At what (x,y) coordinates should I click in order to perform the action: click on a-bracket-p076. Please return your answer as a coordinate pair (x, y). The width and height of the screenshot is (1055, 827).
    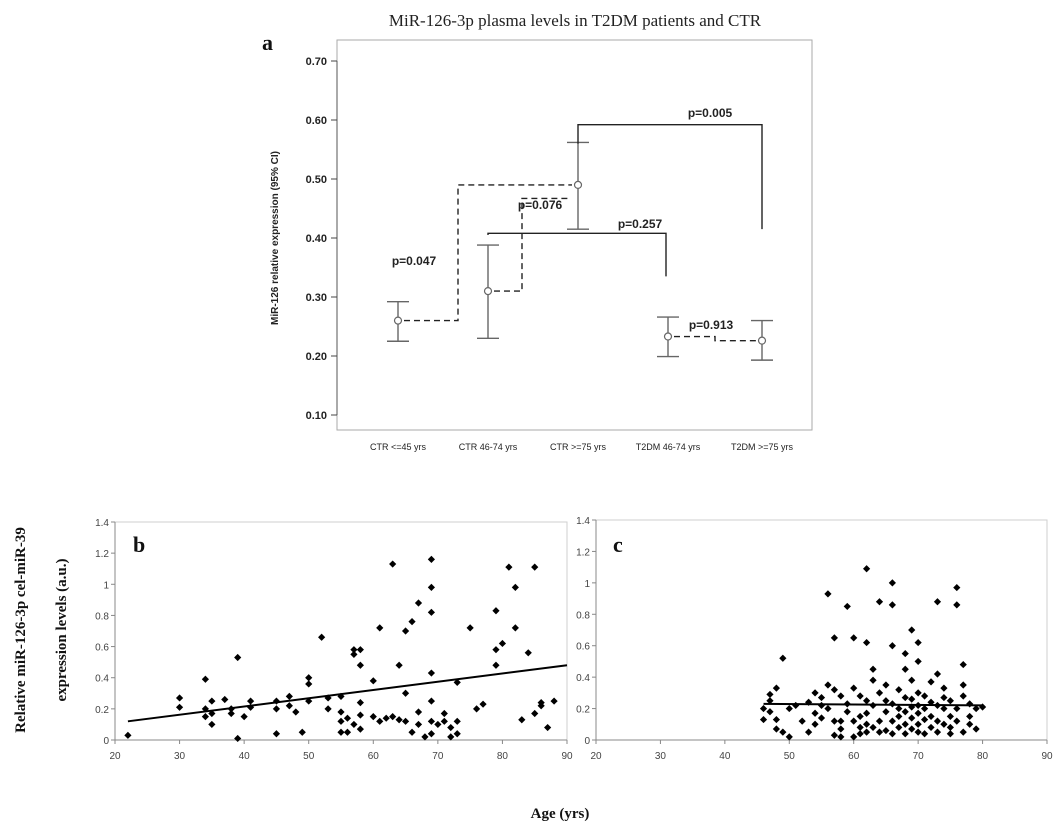
    Looking at the image, I should click on (532, 244).